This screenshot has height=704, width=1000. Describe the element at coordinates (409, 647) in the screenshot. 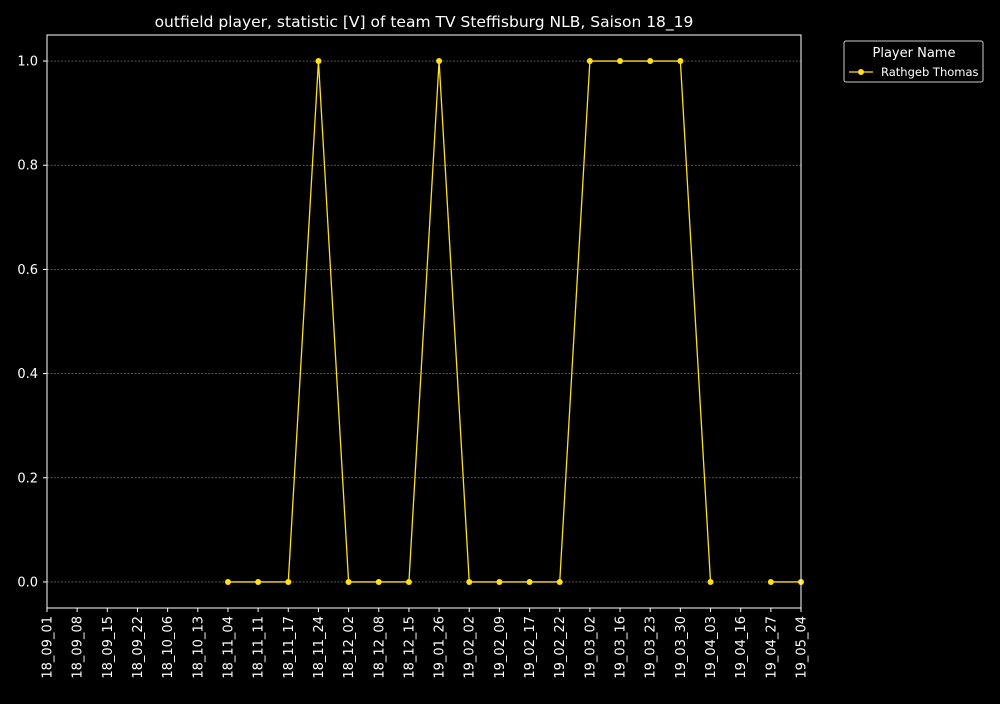

I see `x-tick-label: 18_12_15` at that location.